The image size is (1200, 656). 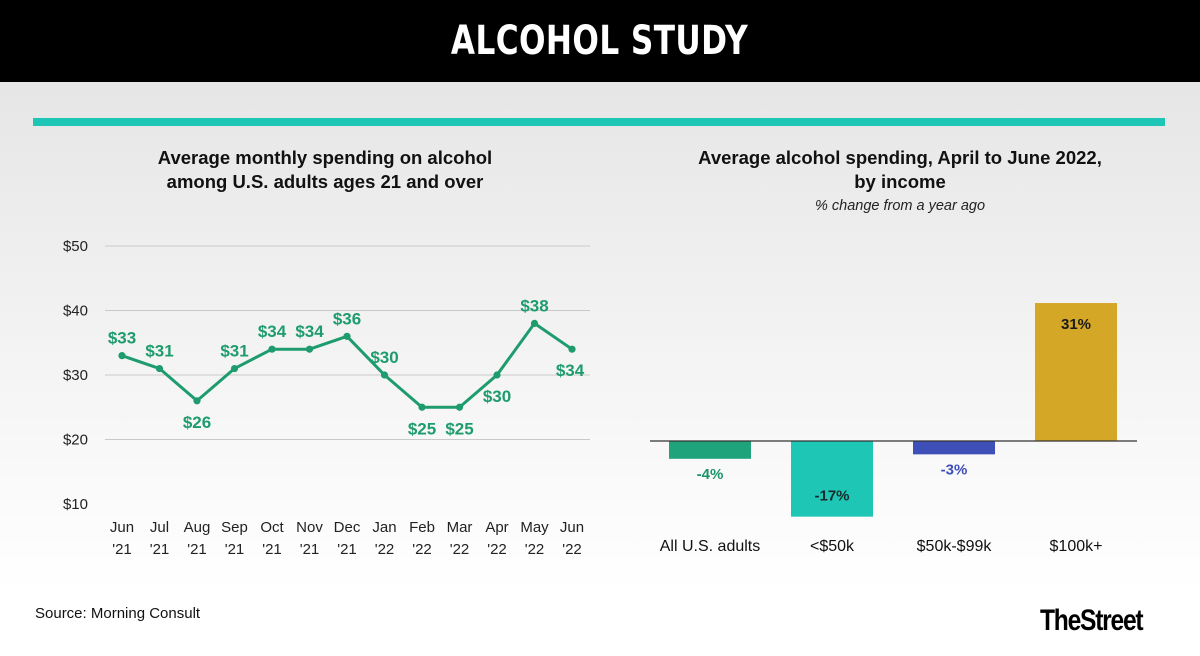 I want to click on y-tick-label: $40, so click(x=75, y=311).